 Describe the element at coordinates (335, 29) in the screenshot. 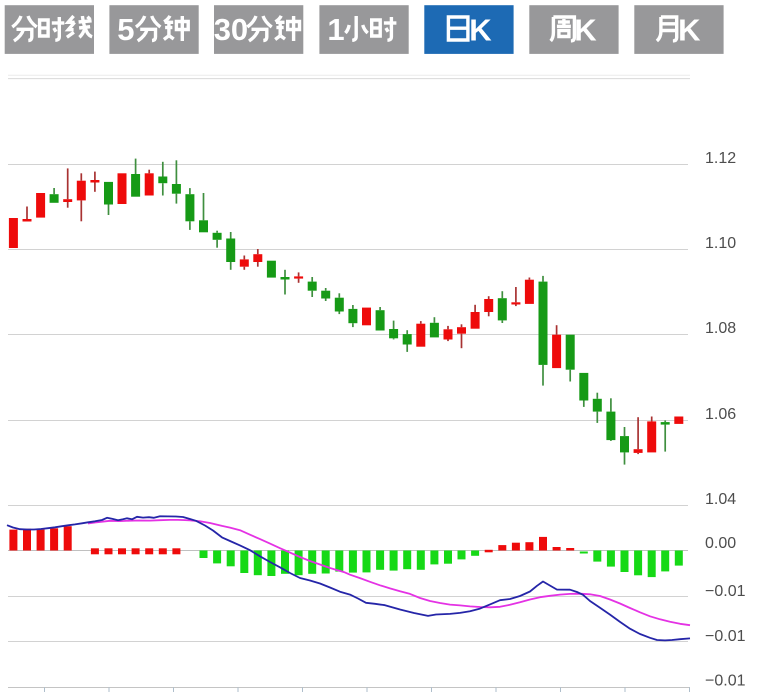

I see `svg-text: 1` at that location.